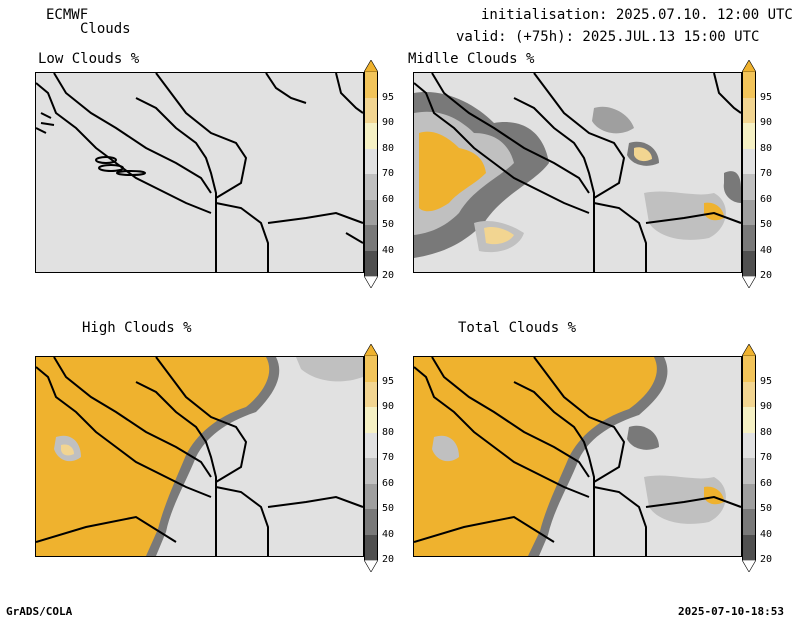  Describe the element at coordinates (731, 611) in the screenshot. I see `footer-timestamp: 2025-07-10-18:53` at that location.